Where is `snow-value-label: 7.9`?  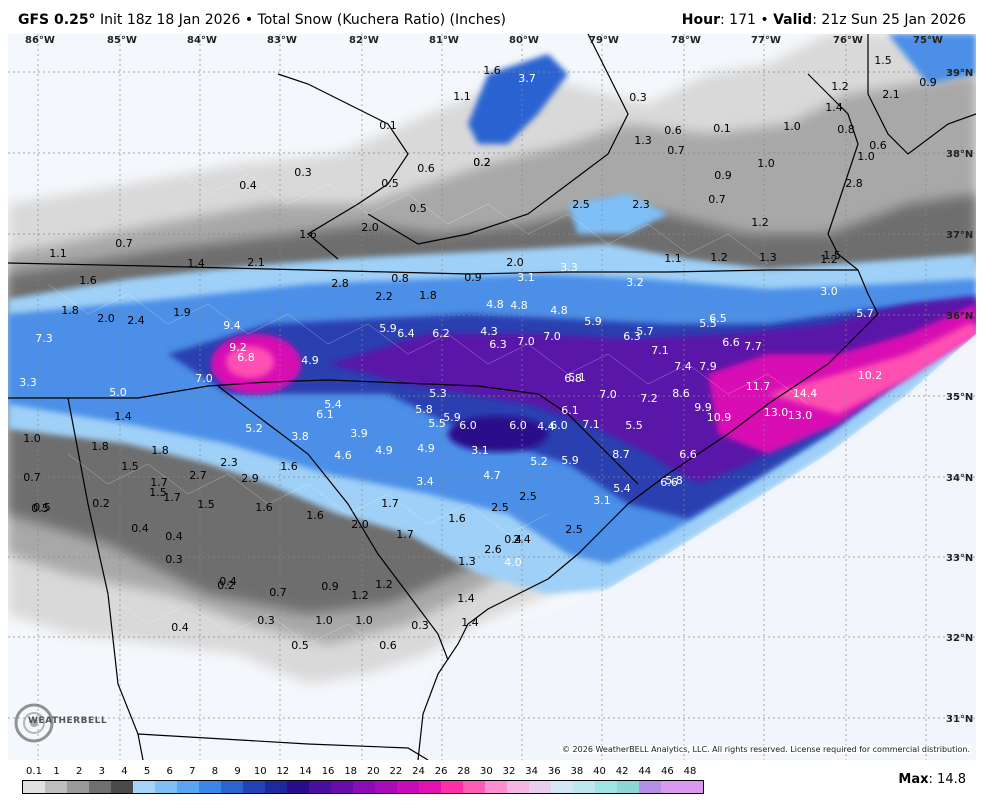
snow-value-label: 7.9 is located at coordinates (708, 366).